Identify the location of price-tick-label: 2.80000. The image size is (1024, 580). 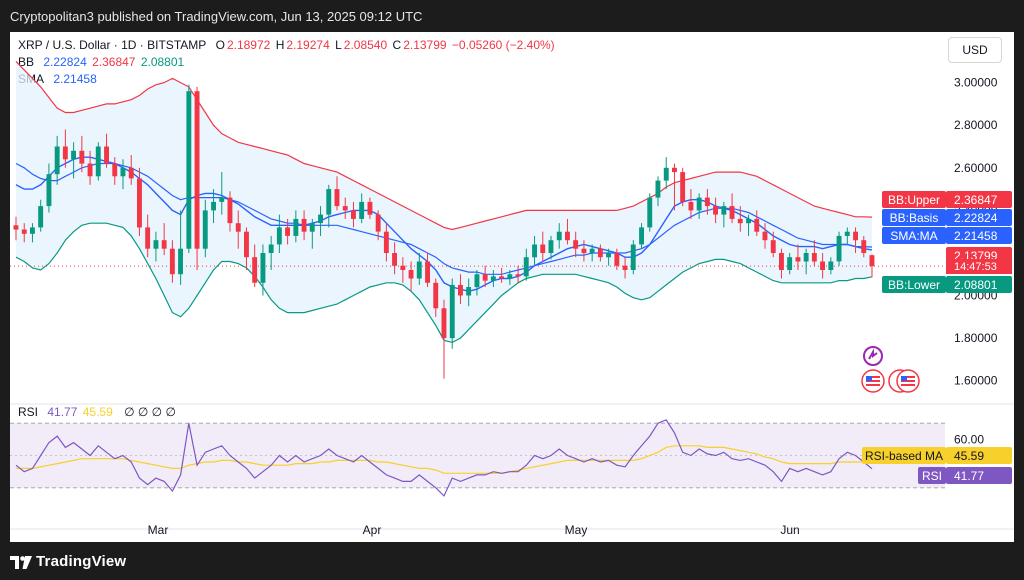
(976, 125).